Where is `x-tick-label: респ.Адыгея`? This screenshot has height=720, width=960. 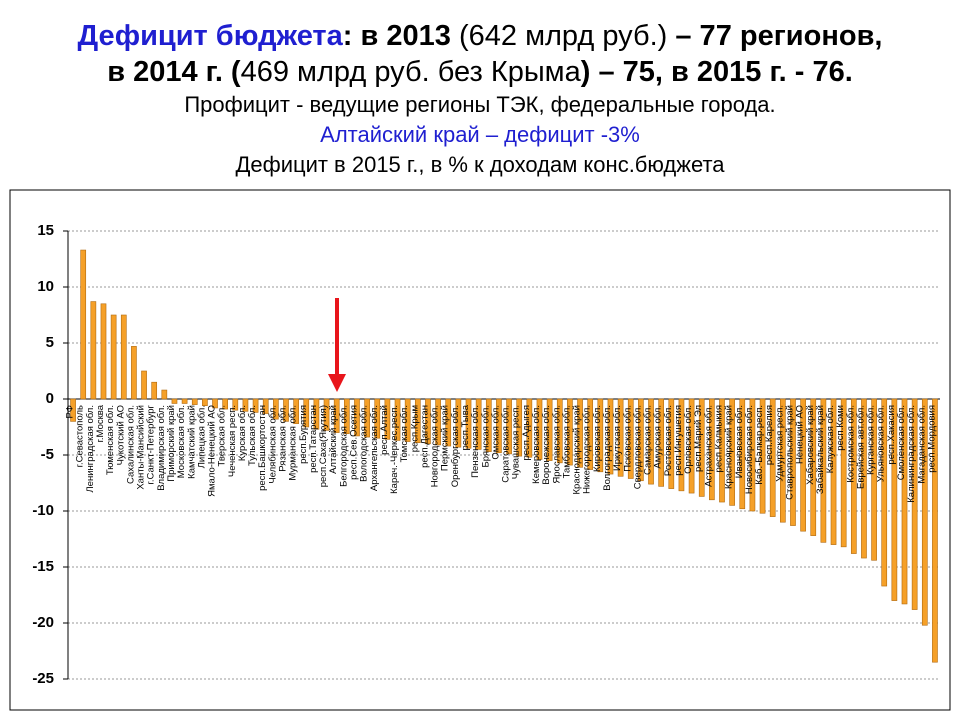 x-tick-label: респ.Адыгея is located at coordinates (526, 433).